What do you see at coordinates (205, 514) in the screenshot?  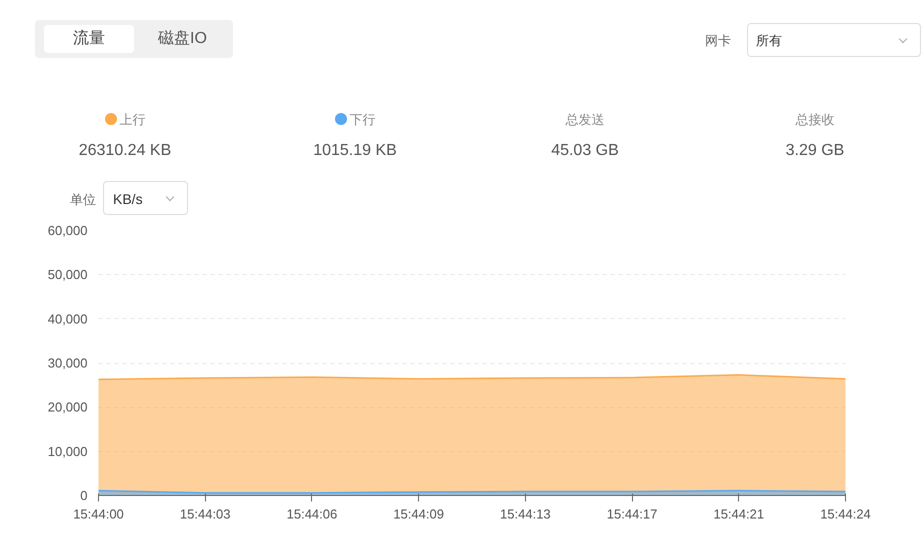 I see `x-tick-label: 15:44:03` at bounding box center [205, 514].